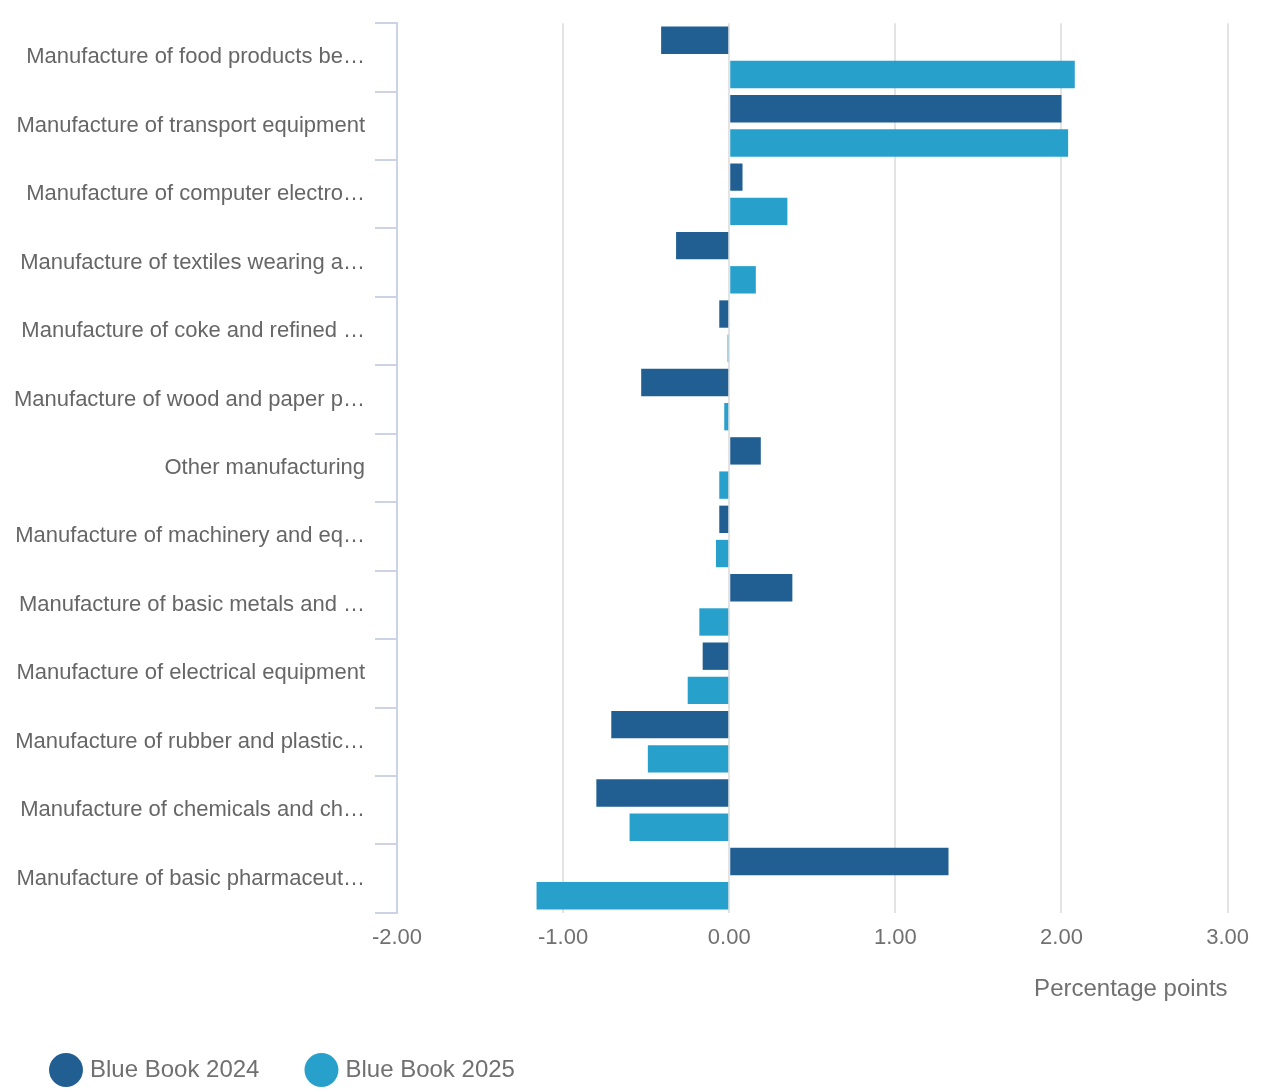  I want to click on x-tick-label: 2.00, so click(1061, 937).